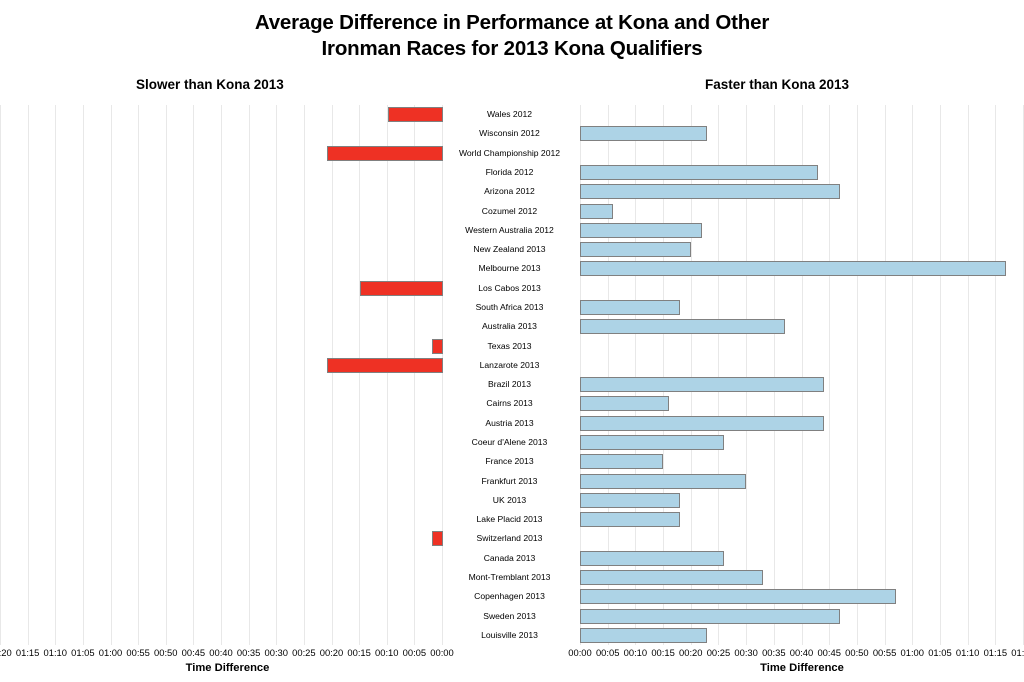 Image resolution: width=1024 pixels, height=682 pixels. I want to click on axis-tick: 01:00, so click(110, 652).